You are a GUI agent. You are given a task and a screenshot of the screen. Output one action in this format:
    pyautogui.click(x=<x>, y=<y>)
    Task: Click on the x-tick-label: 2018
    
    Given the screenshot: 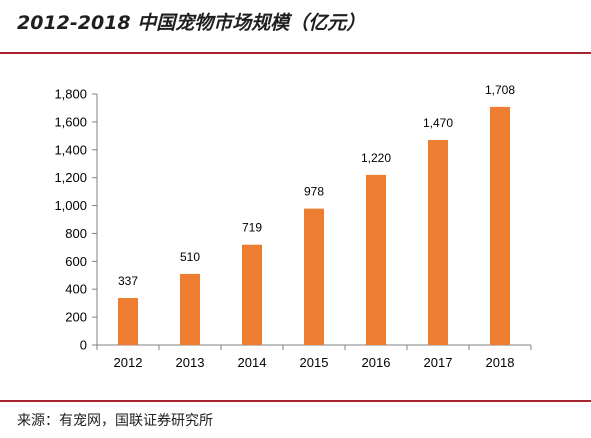 What is the action you would take?
    pyautogui.click(x=500, y=362)
    